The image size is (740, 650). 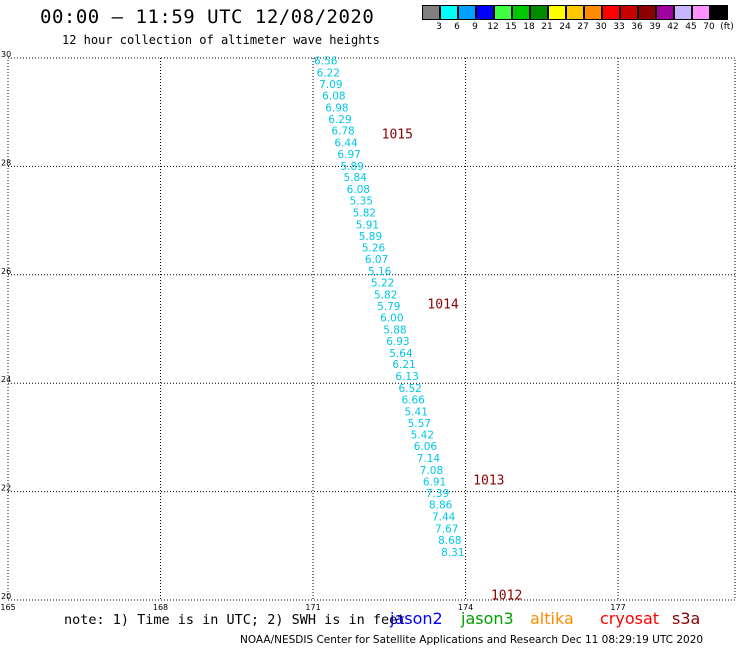 What do you see at coordinates (686, 618) in the screenshot?
I see `satellite-name: s3a` at bounding box center [686, 618].